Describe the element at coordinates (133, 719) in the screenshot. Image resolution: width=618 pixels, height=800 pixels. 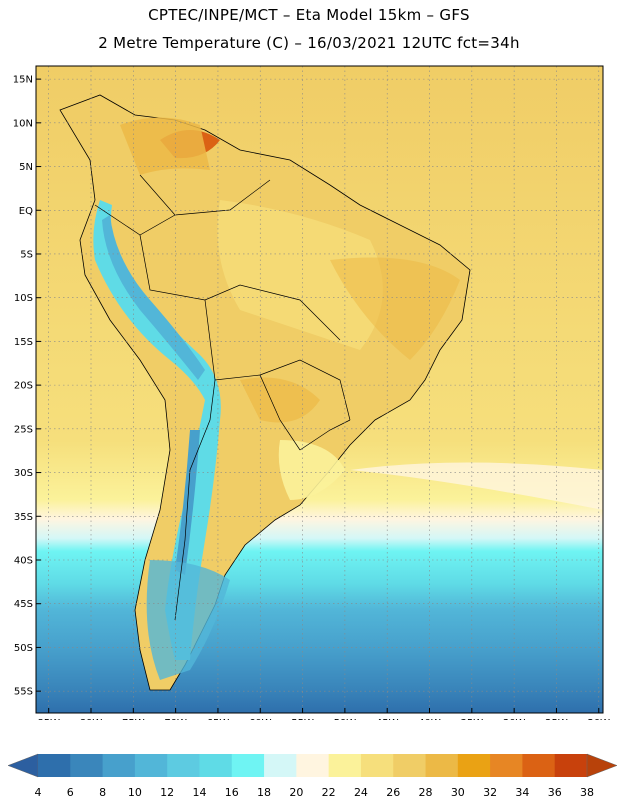
I see `longitude-label: 75W` at that location.